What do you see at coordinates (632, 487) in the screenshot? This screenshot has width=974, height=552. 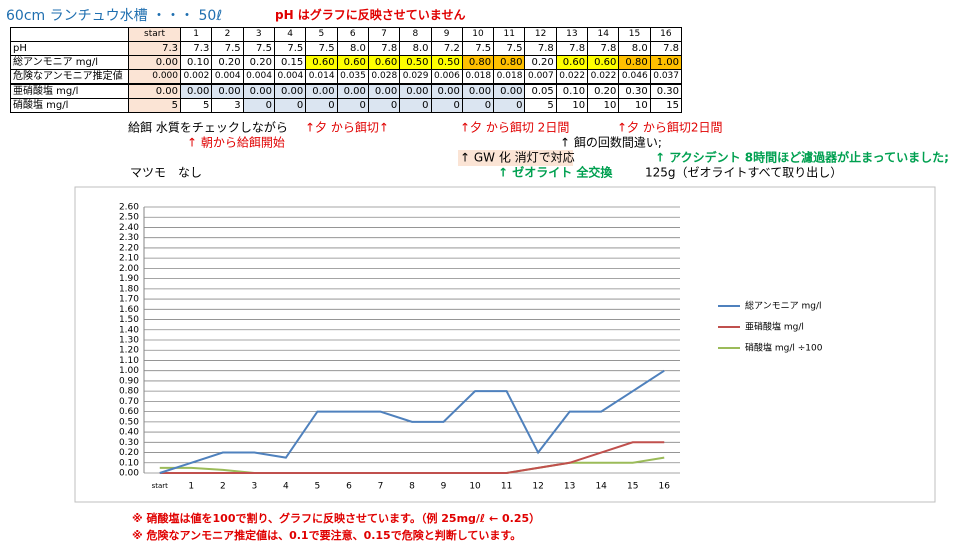 I see `x-tick-label: 15` at bounding box center [632, 487].